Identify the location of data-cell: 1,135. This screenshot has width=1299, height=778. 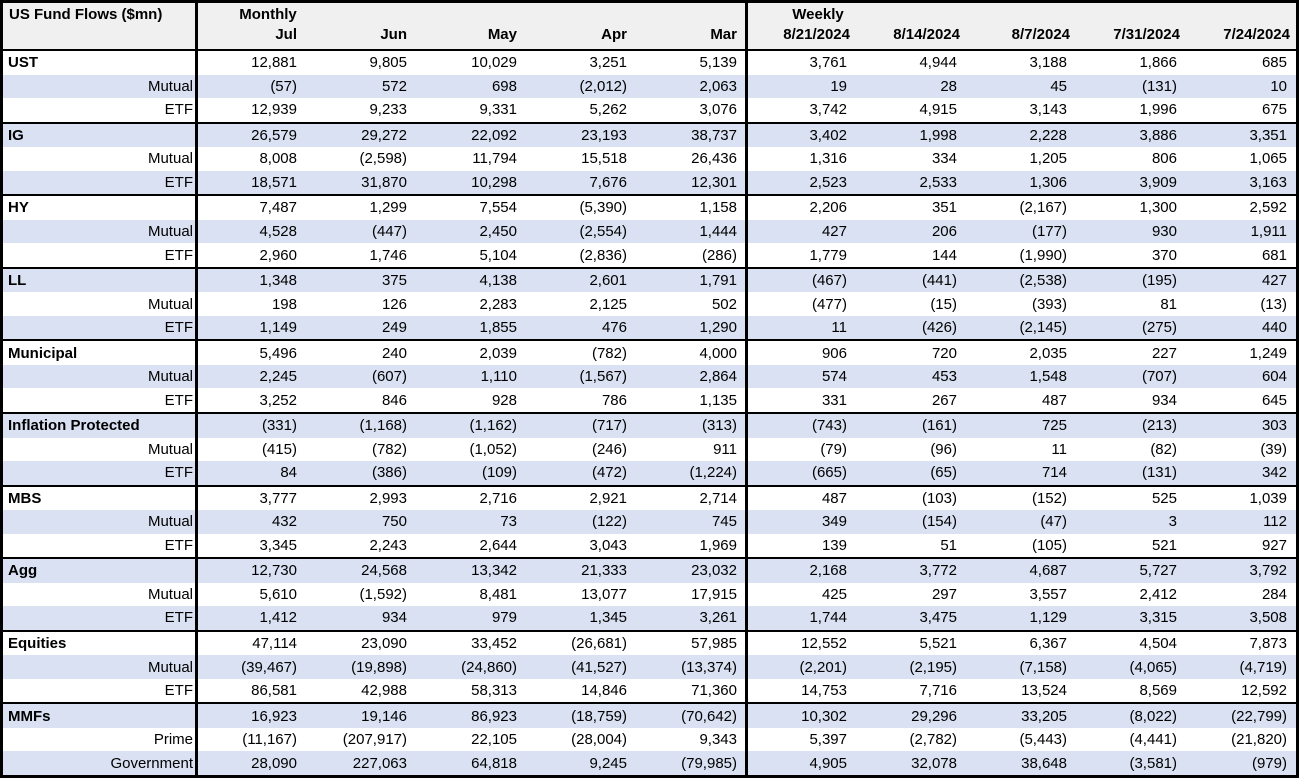
(718, 400).